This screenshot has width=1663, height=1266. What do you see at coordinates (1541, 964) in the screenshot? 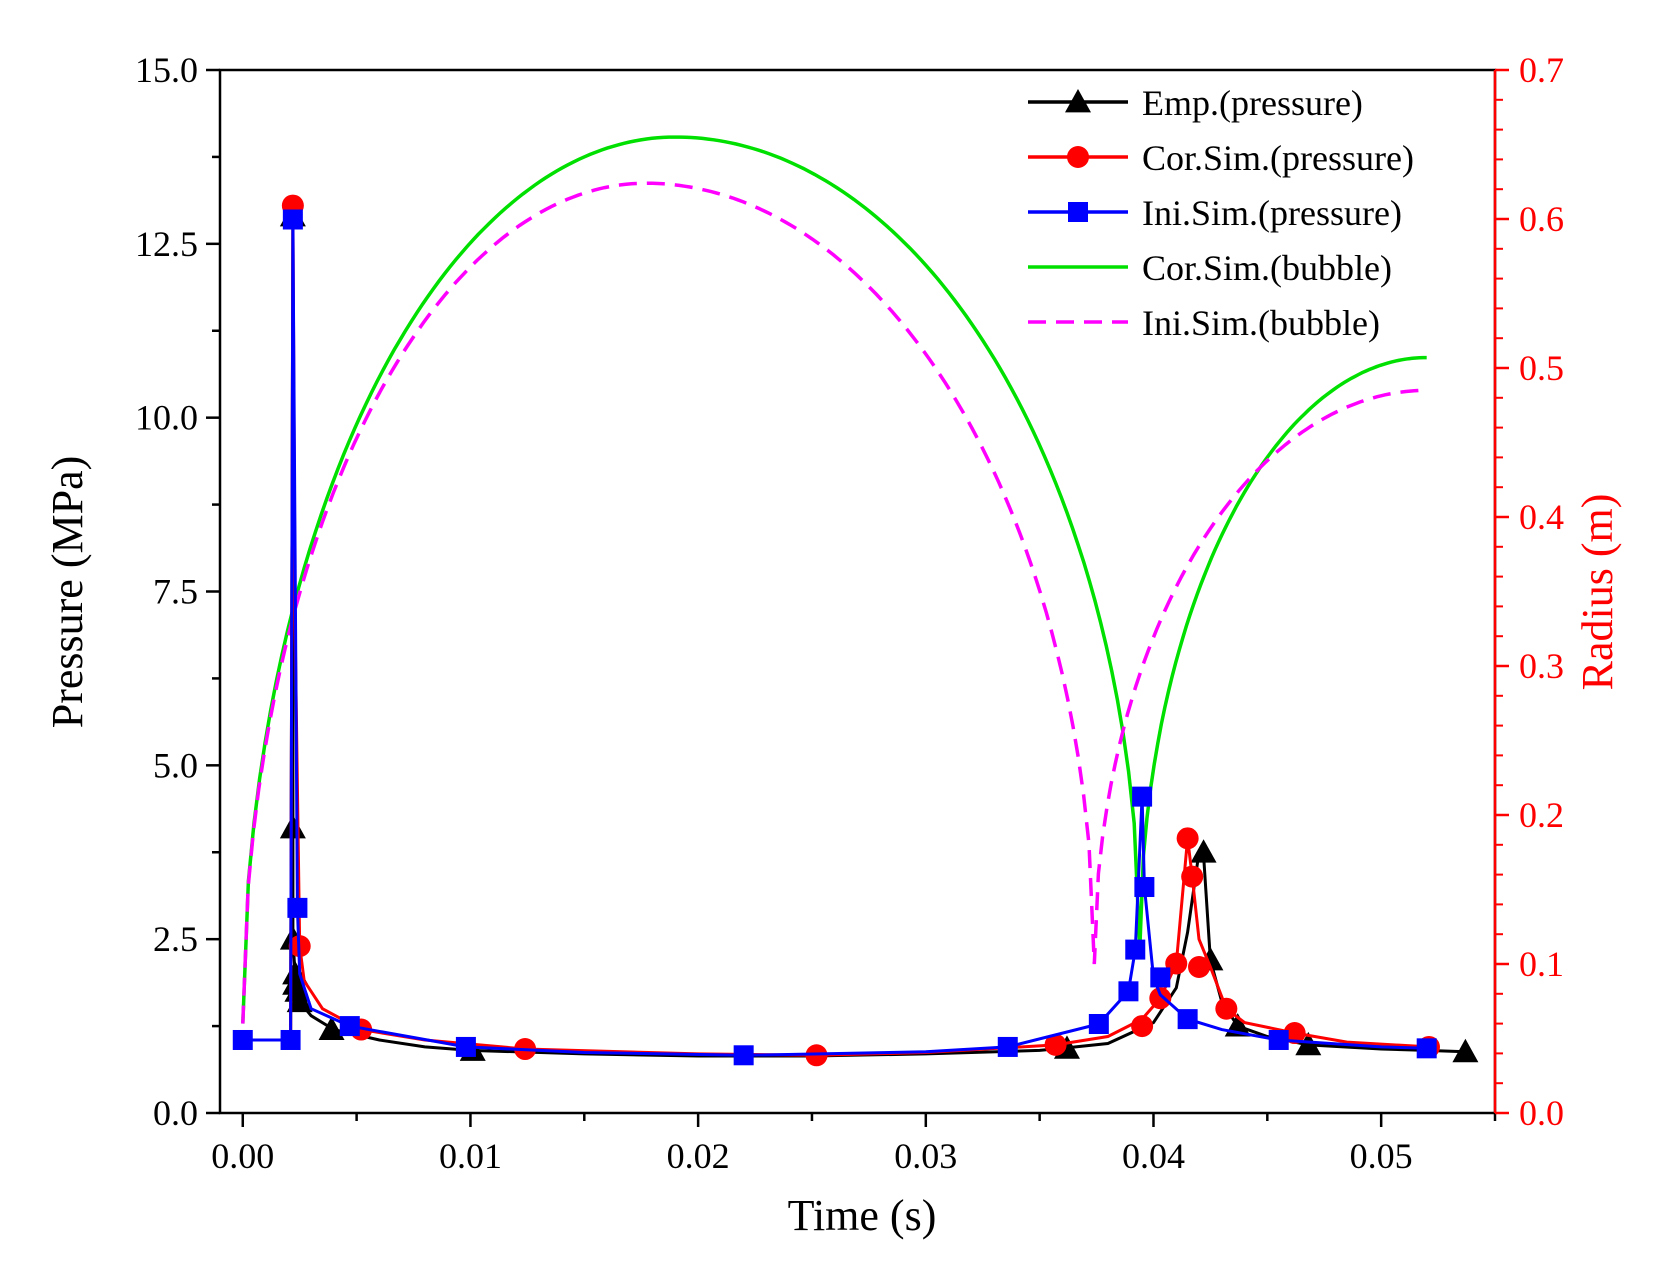
I see `y-right-tick-label: 0.1` at bounding box center [1541, 964].